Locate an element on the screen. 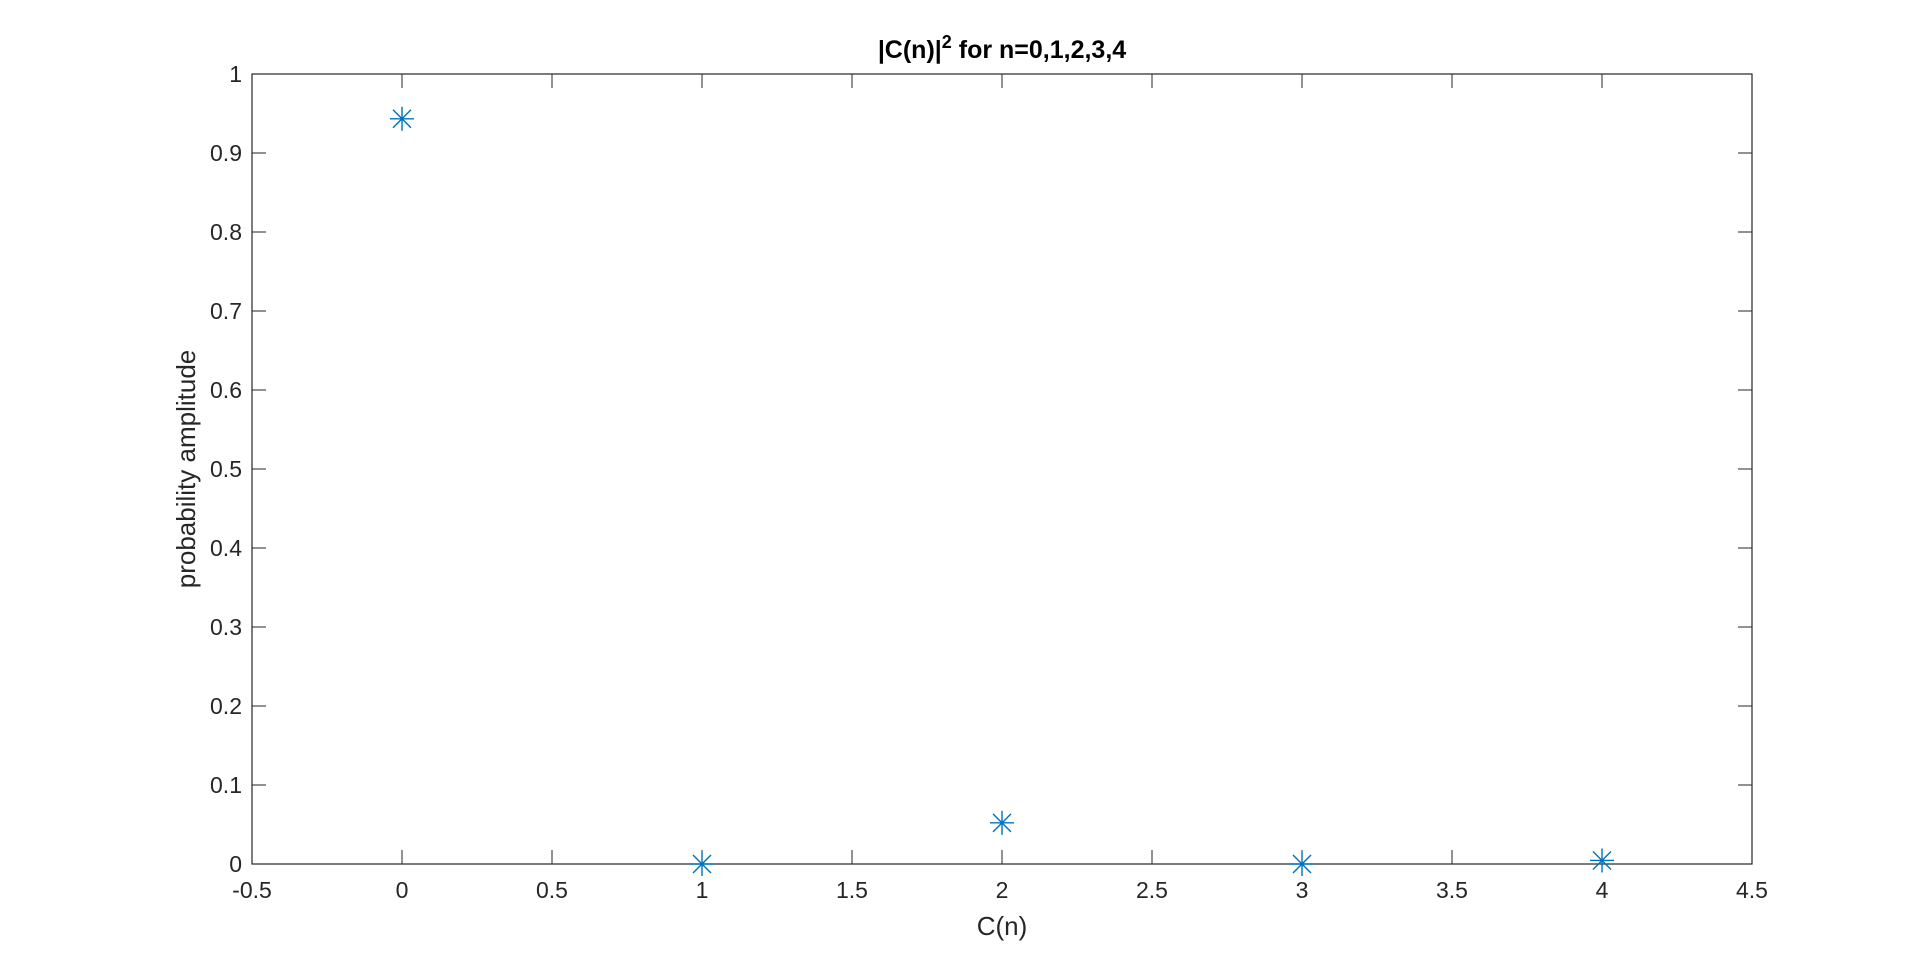  y-tick-label: 0.5 is located at coordinates (226, 469).